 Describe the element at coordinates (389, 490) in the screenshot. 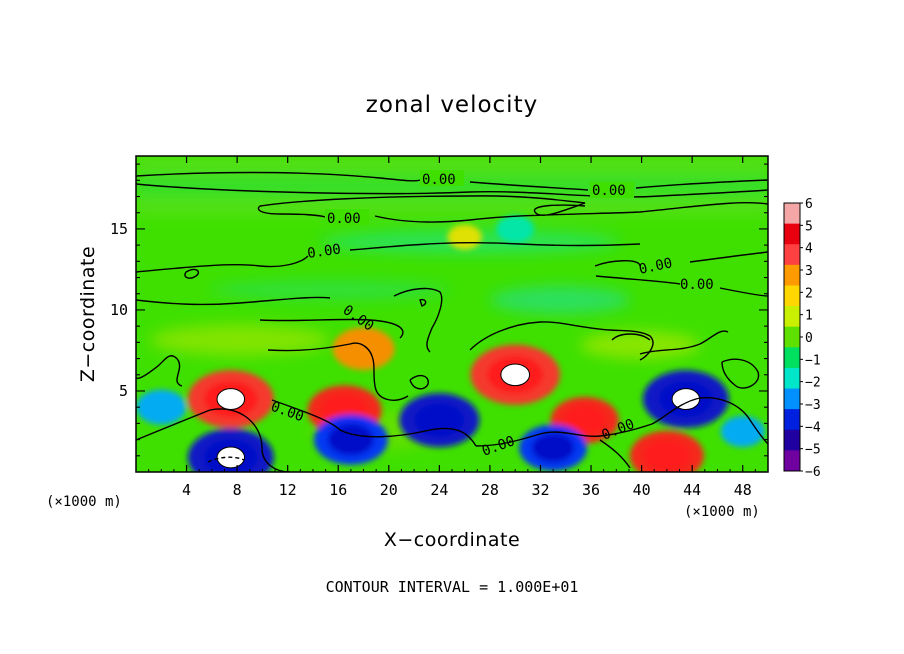

I see `x-tick-label: 20` at that location.